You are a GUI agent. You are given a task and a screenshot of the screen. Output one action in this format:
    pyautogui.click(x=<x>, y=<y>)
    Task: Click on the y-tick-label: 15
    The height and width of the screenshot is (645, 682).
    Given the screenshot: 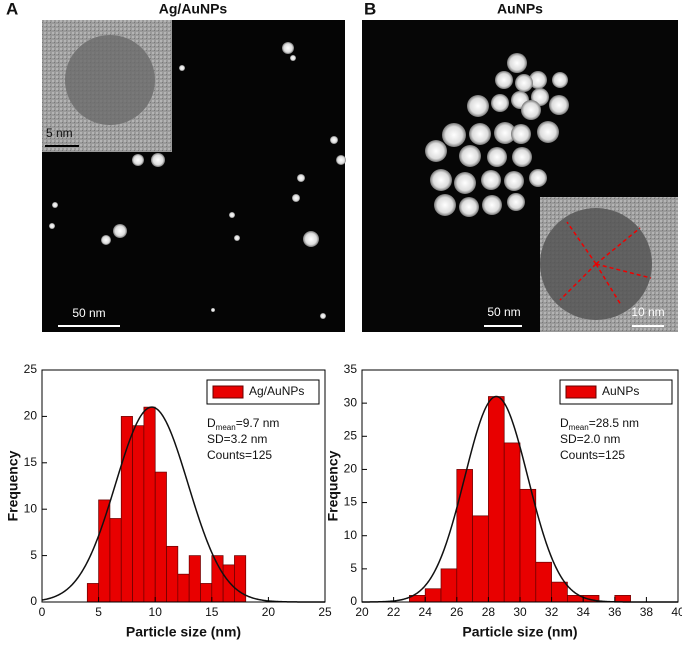 What is the action you would take?
    pyautogui.click(x=31, y=462)
    